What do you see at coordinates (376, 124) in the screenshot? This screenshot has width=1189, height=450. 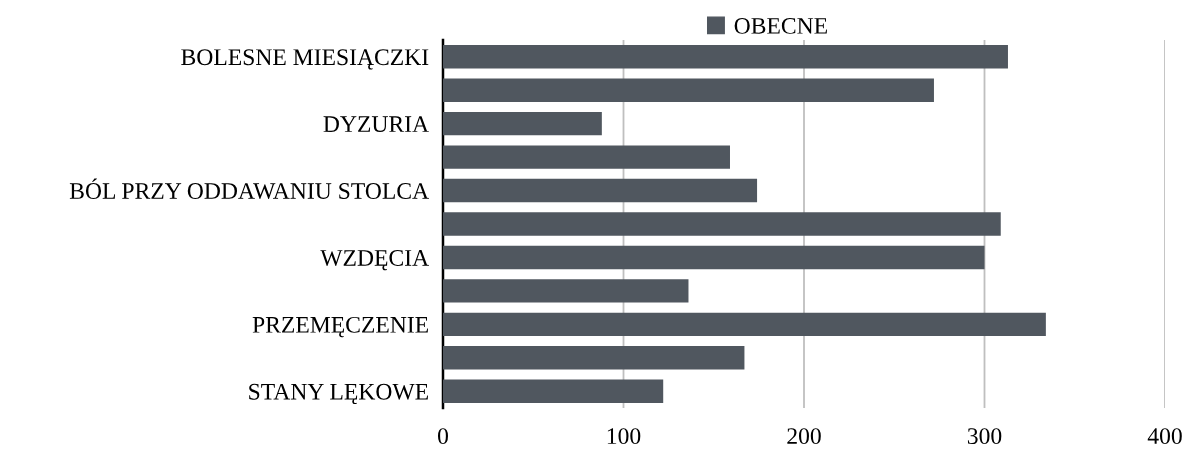 I see `y-tick-label: DYZURIA` at bounding box center [376, 124].